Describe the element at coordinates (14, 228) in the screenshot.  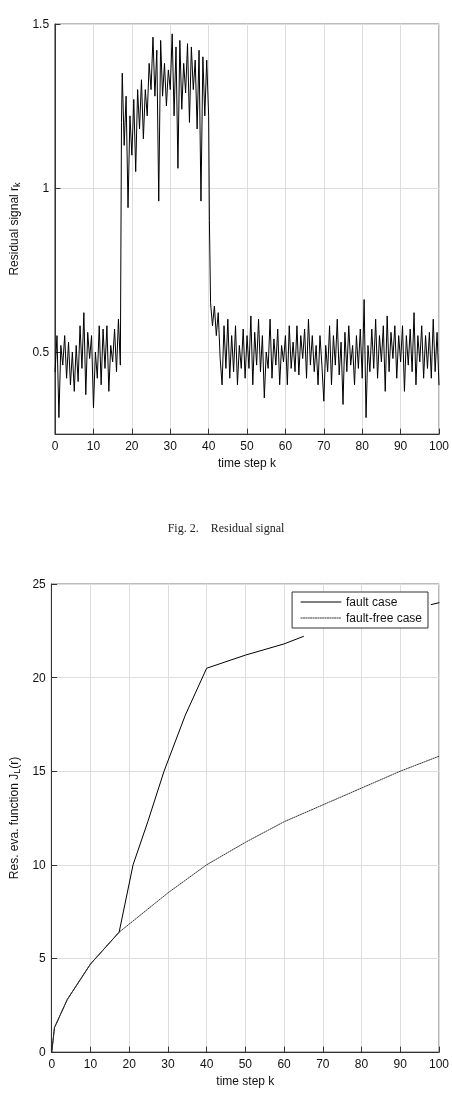
I see `y-axis-title: Residual signal rk` at that location.